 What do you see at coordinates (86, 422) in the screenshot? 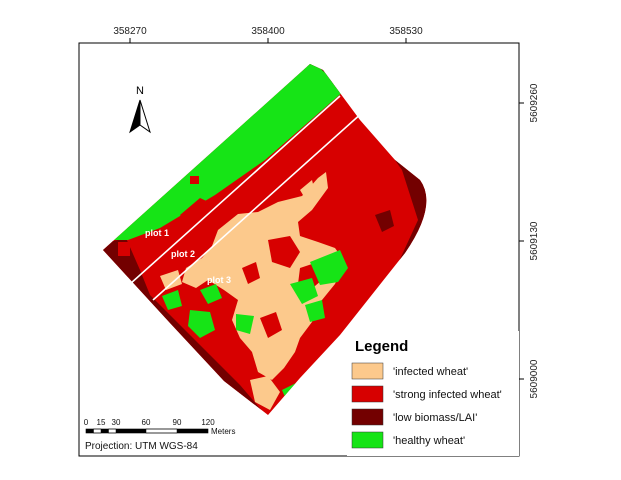
I see `scale-tick-label: 0` at bounding box center [86, 422].